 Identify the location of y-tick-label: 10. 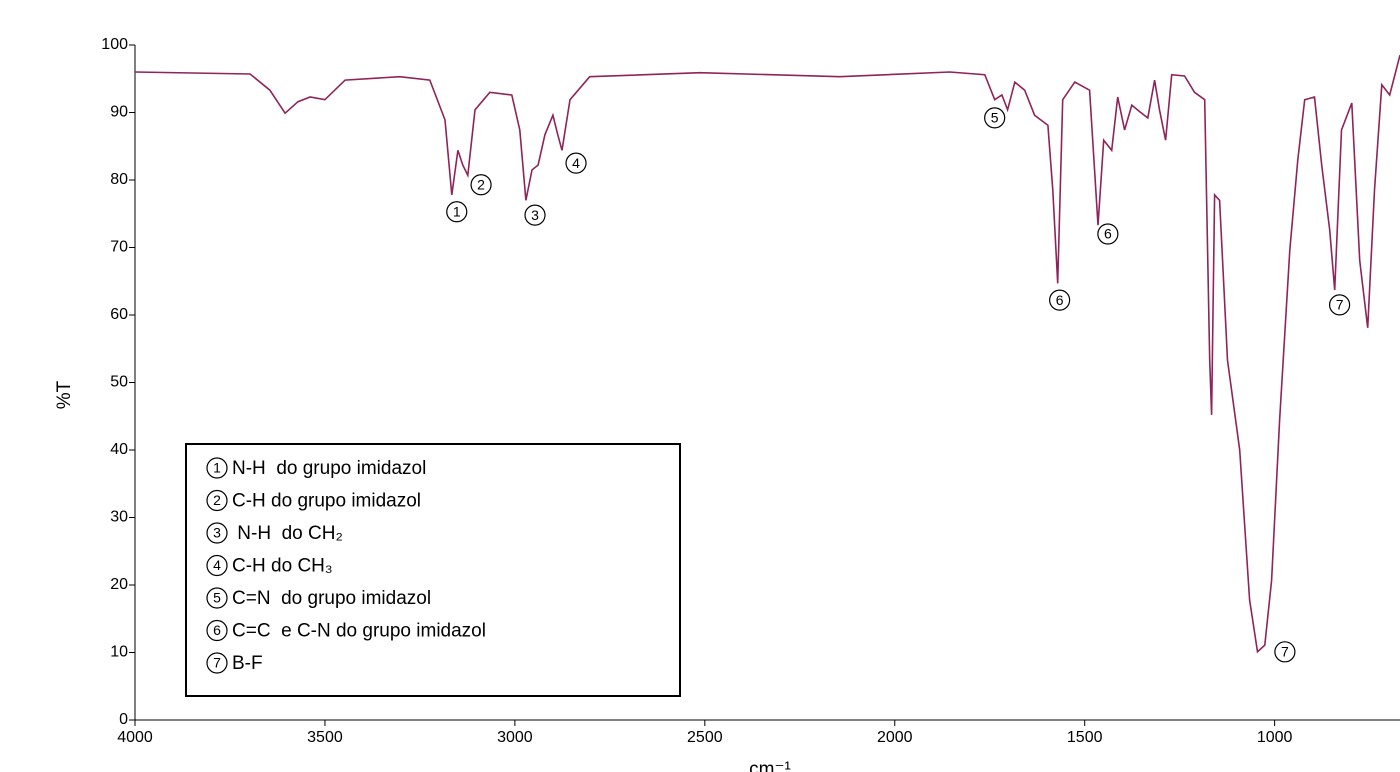
(119, 652).